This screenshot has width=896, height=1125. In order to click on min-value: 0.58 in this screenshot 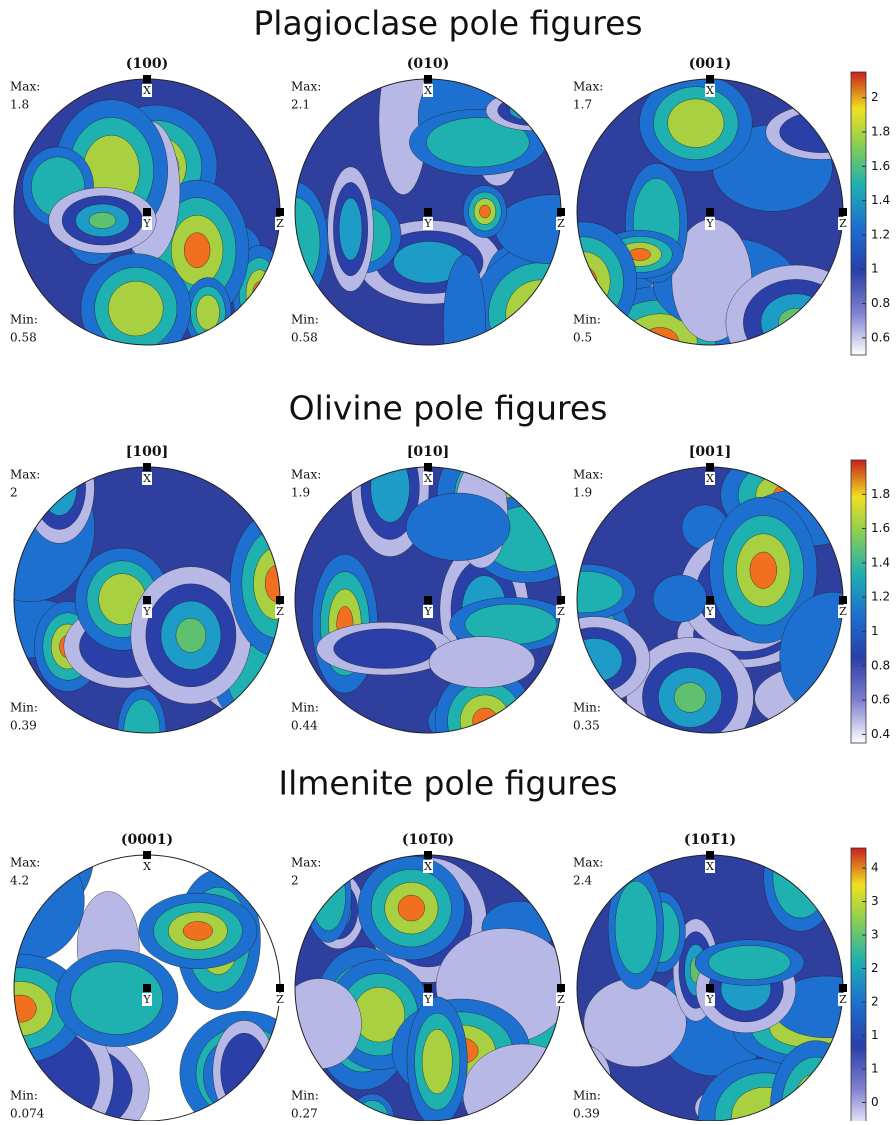, I will do `click(23, 338)`.